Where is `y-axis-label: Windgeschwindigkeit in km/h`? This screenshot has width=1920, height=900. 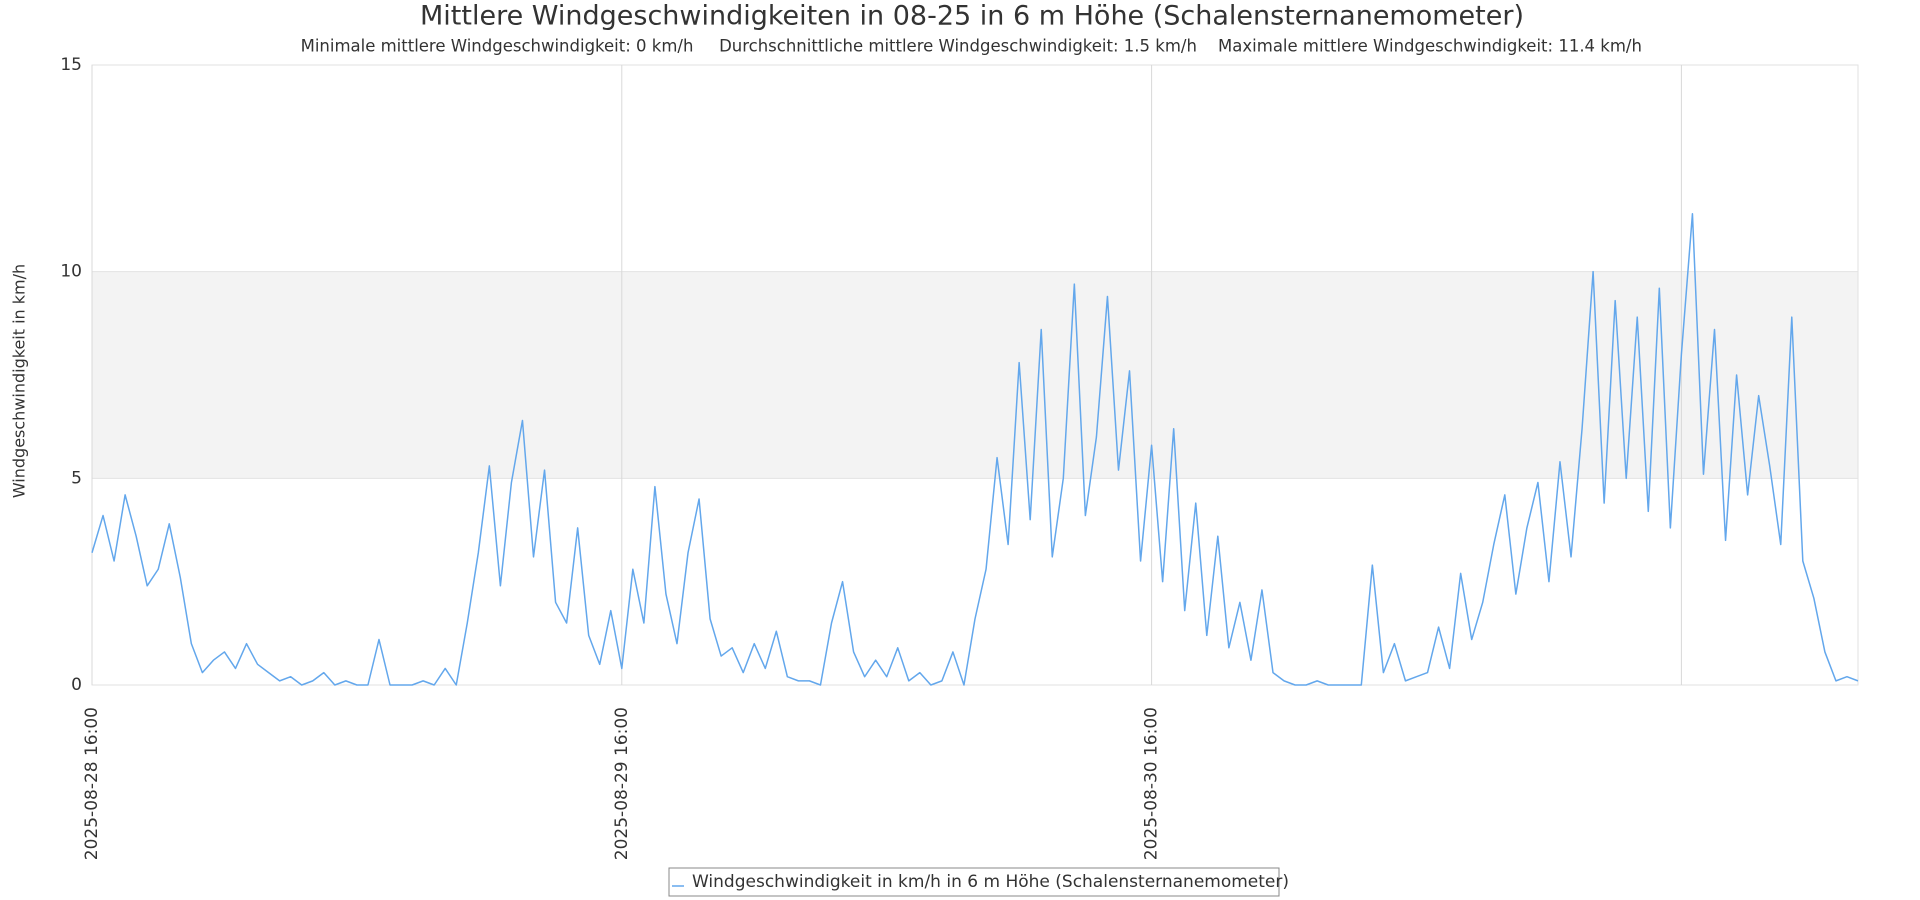
y-axis-label: Windgeschwindigkeit in km/h is located at coordinates (19, 381).